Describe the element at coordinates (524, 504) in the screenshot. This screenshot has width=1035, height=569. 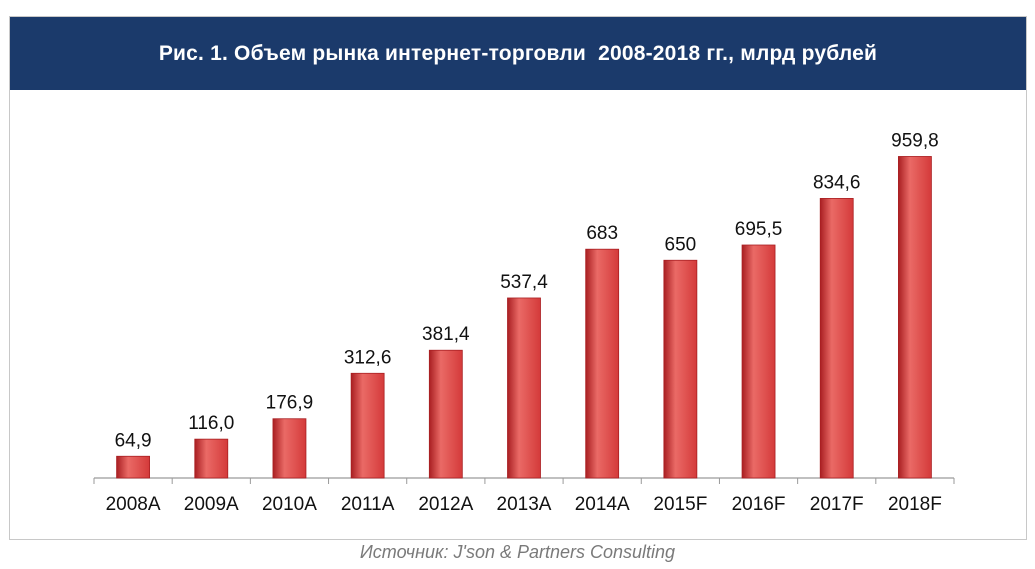
I see `x-tick-label-2013A: 2013A` at that location.